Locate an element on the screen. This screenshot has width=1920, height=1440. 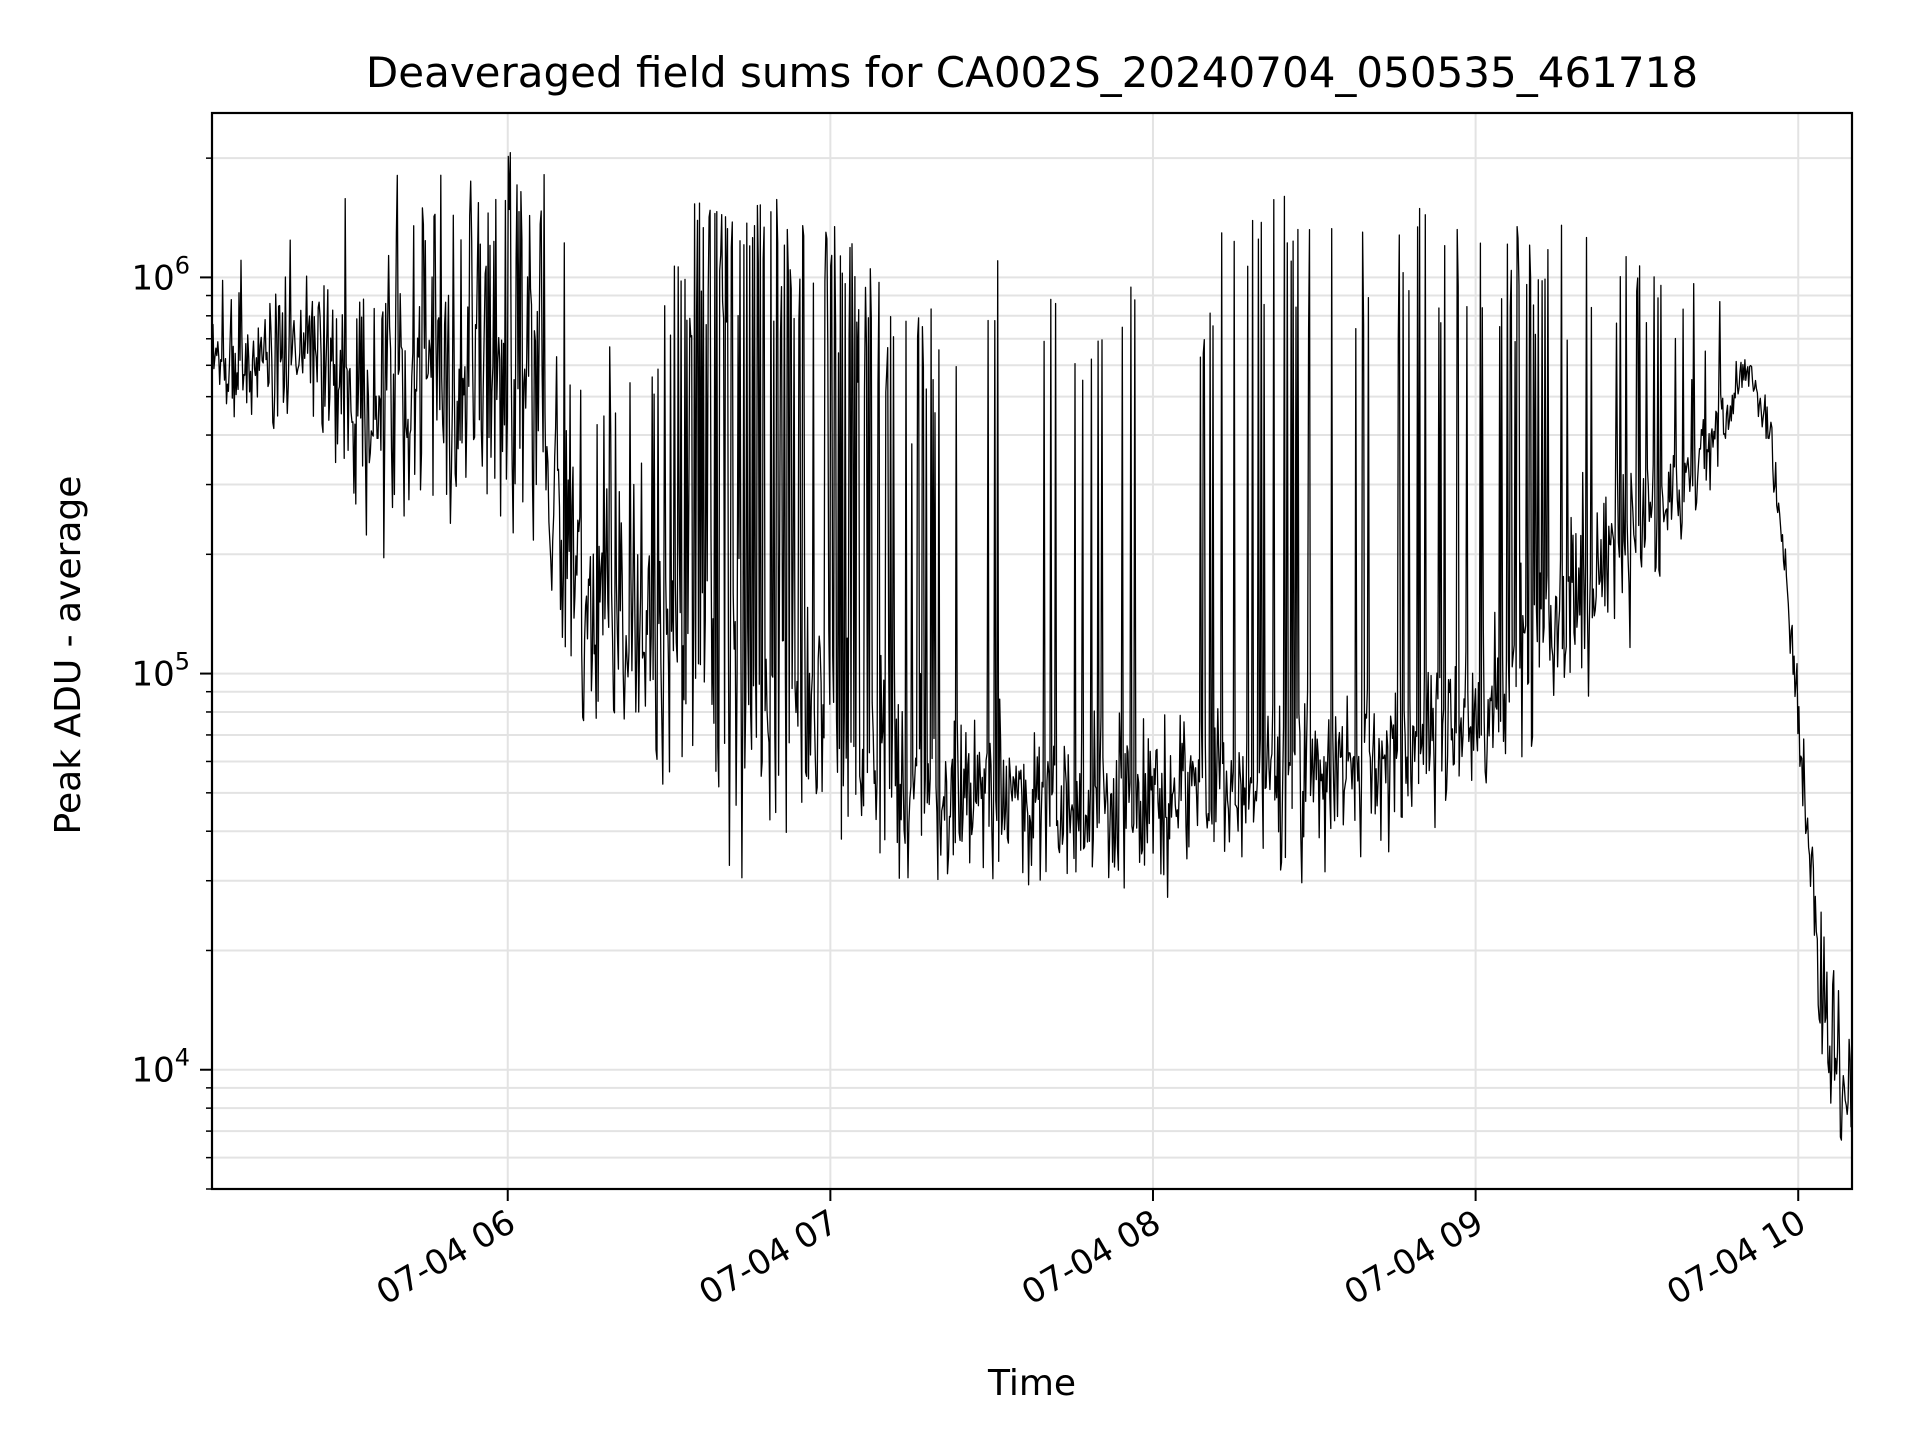
y-tick-label: 10⁵ is located at coordinates (160, 671).